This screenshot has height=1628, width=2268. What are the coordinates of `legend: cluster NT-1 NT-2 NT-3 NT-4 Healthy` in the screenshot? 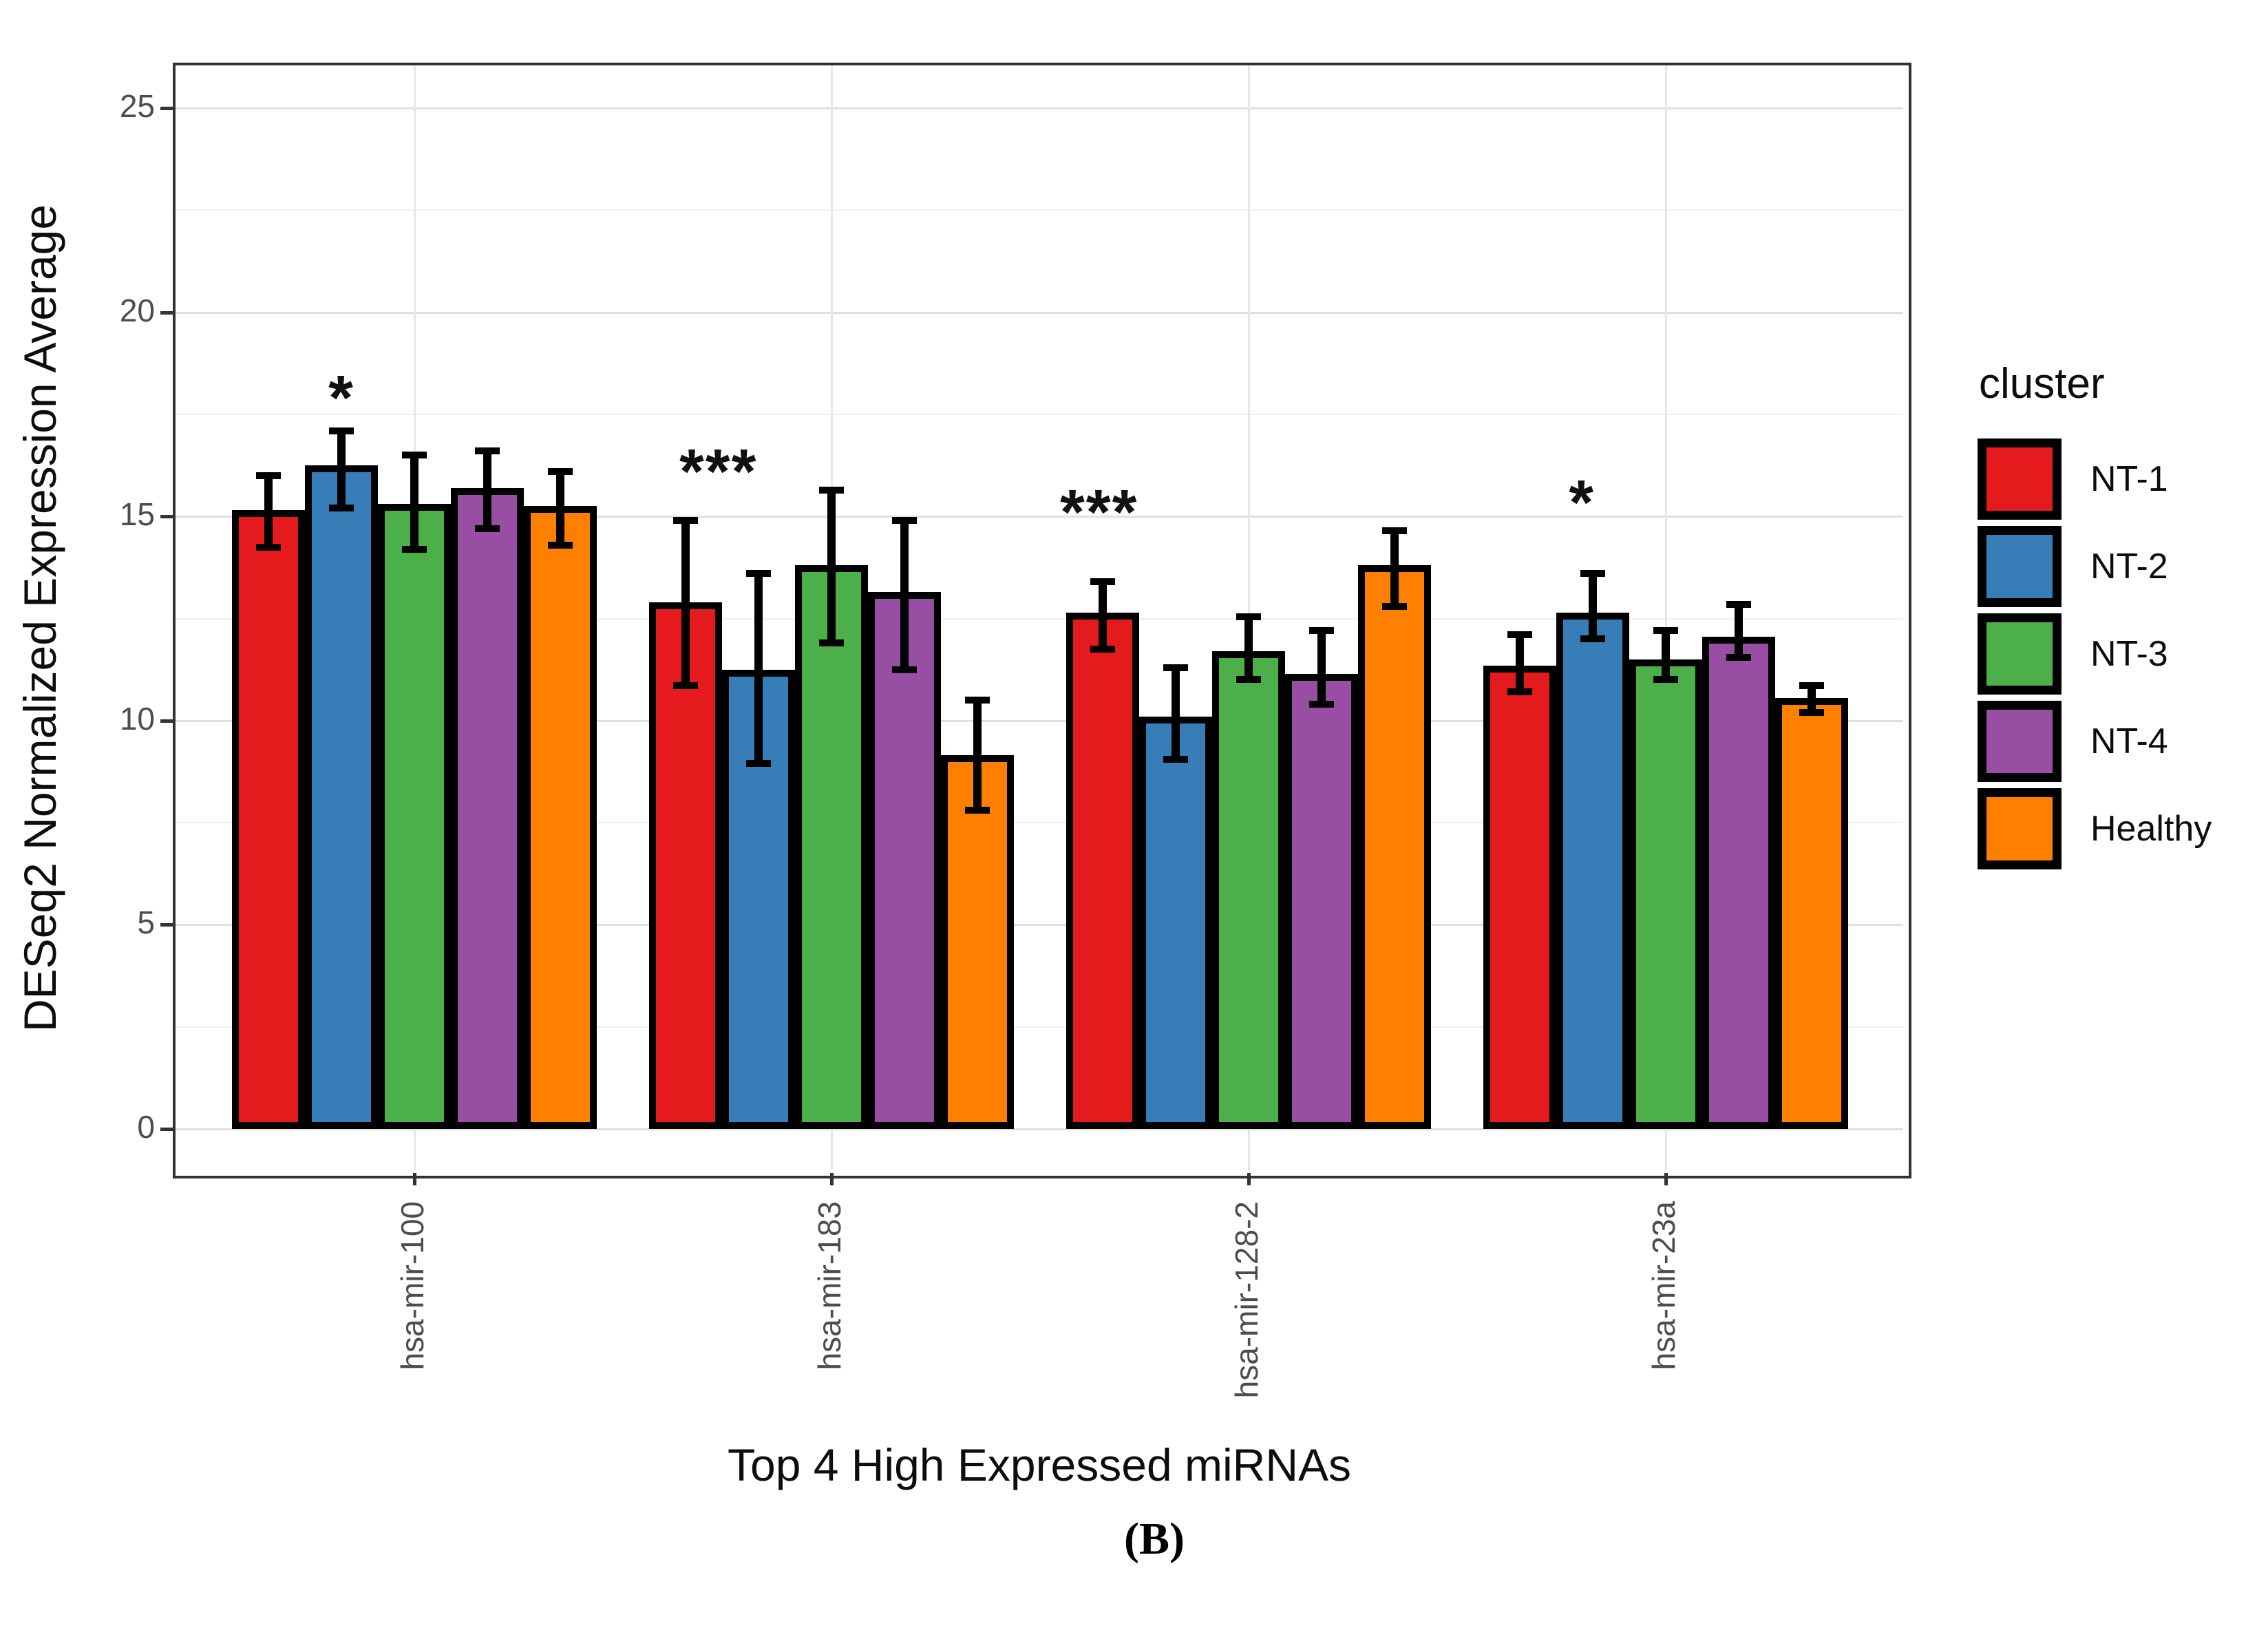 It's located at (2095, 617).